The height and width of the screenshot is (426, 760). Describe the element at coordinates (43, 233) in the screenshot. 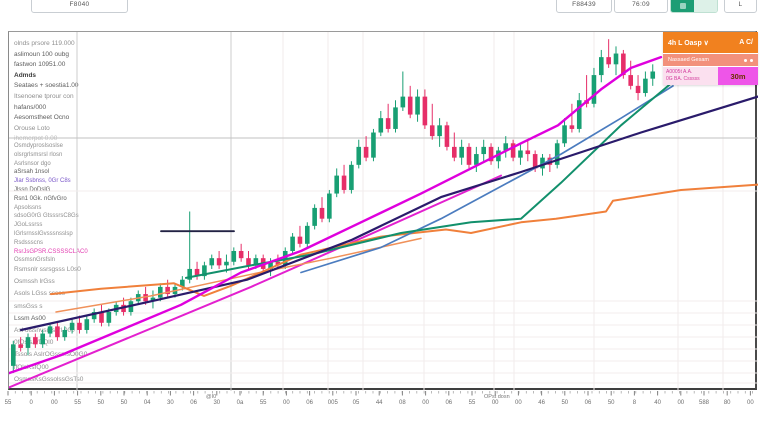

I see `legend-row: lGrlsrnsslGvsssnsslsp` at that location.